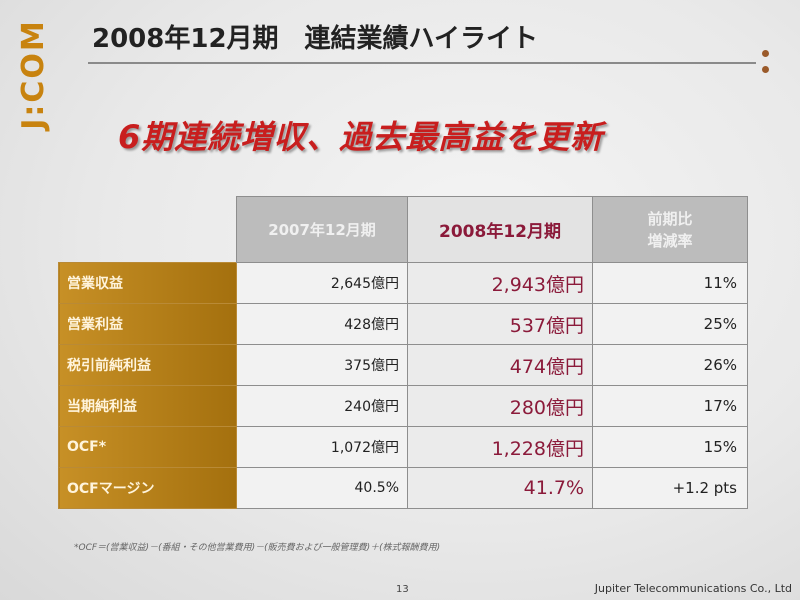 This screenshot has height=600, width=800. What do you see at coordinates (322, 324) in the screenshot?
I see `value-2007: 428億円` at bounding box center [322, 324].